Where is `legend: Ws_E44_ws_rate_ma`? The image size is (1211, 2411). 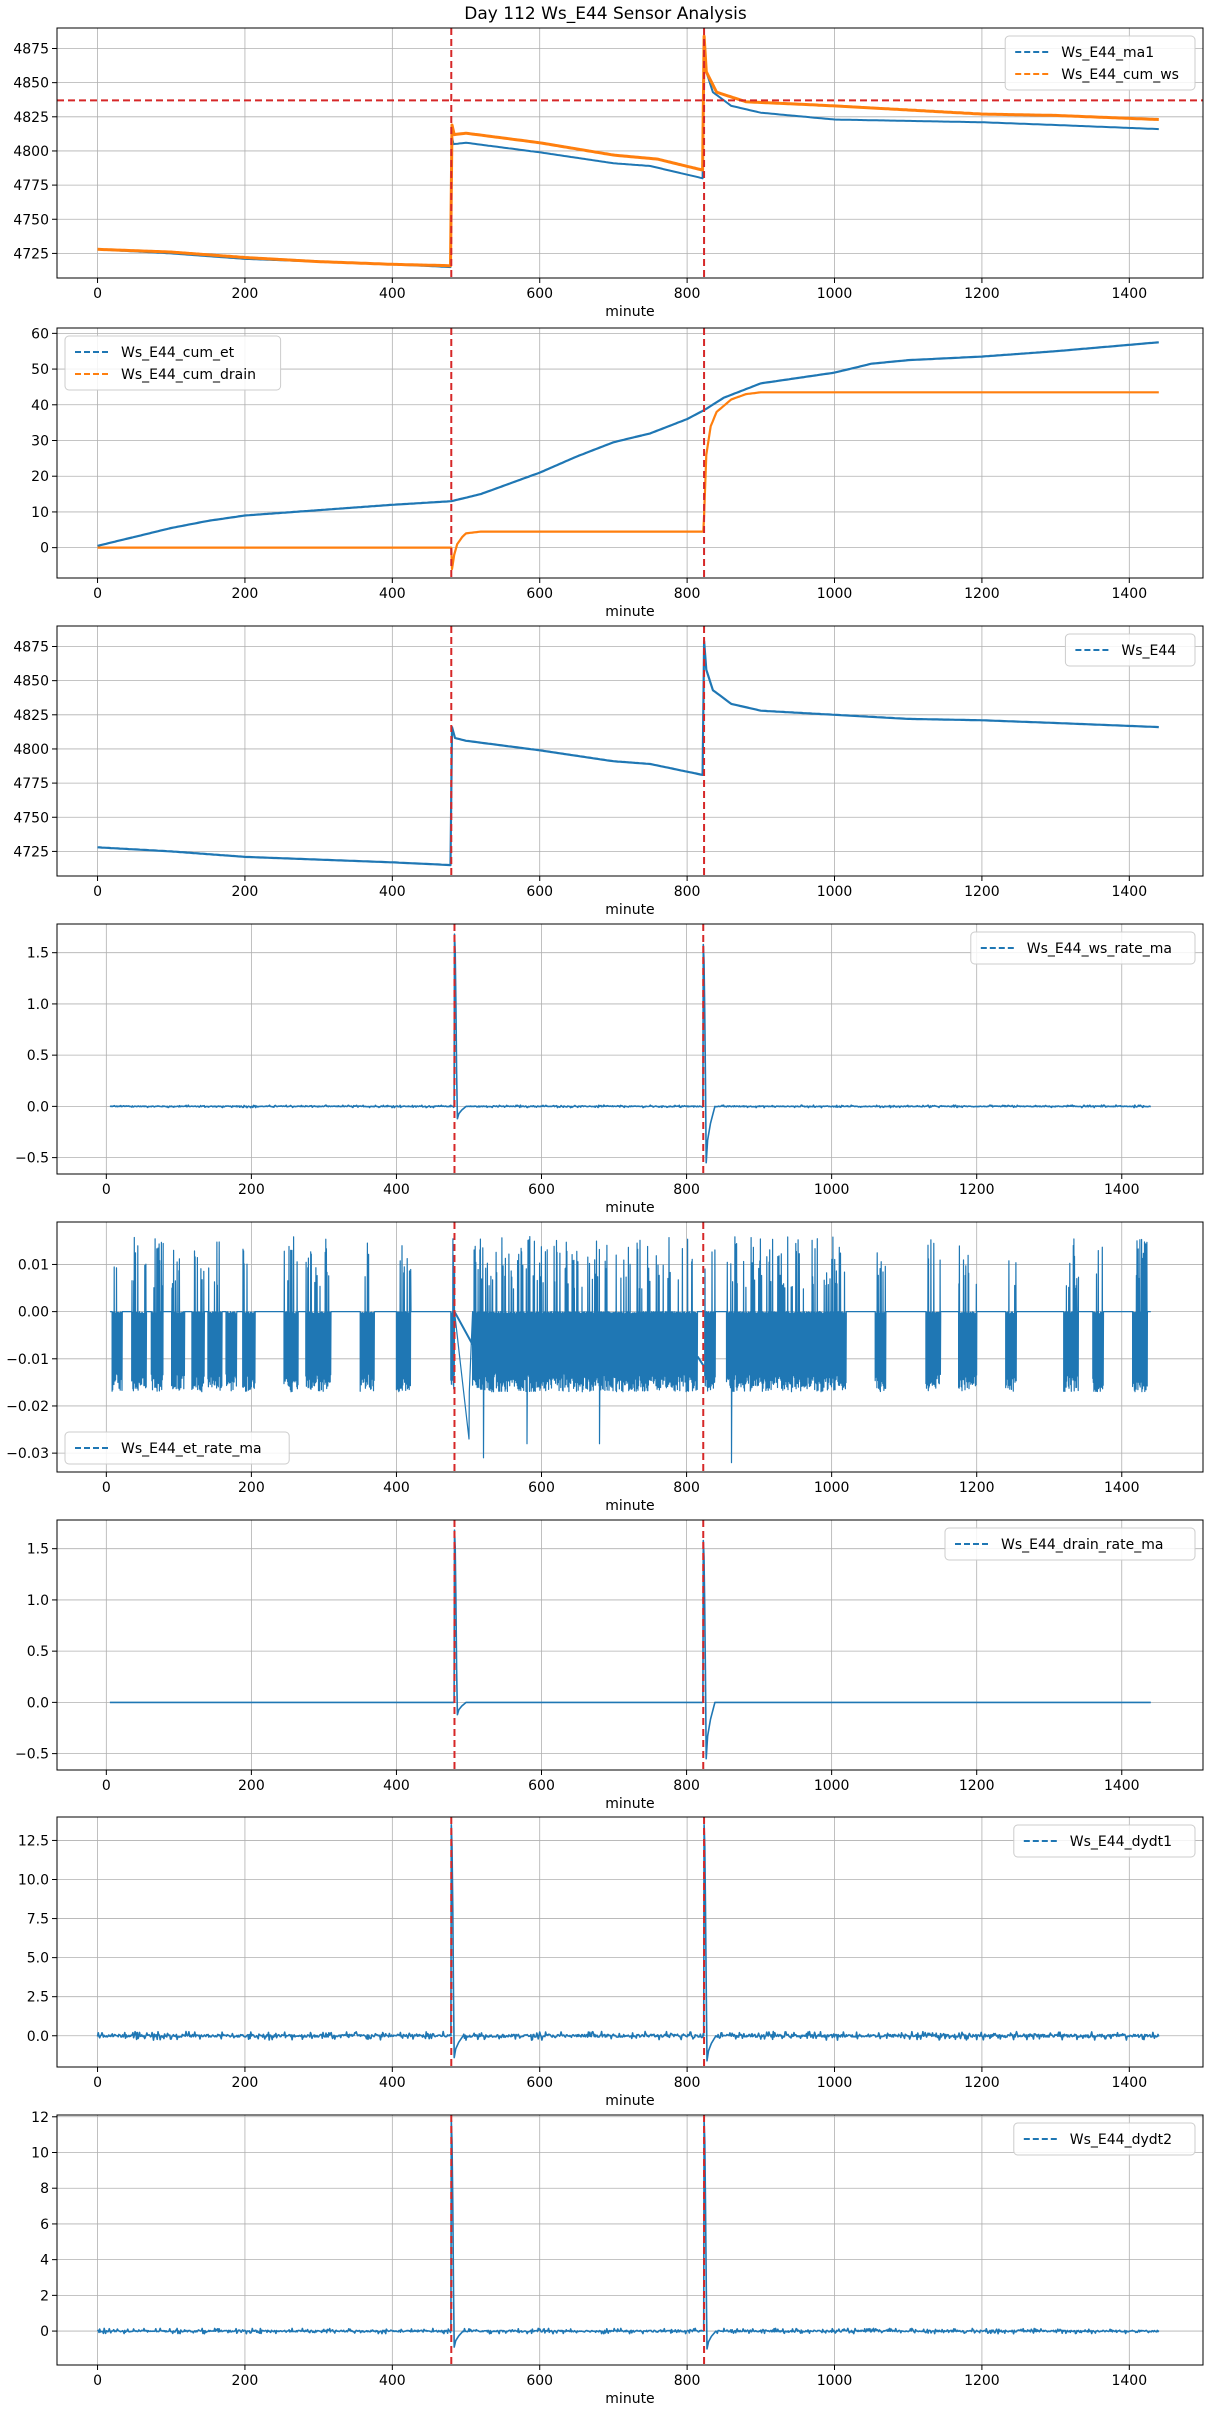 legend: Ws_E44_ws_rate_ma is located at coordinates (1083, 948).